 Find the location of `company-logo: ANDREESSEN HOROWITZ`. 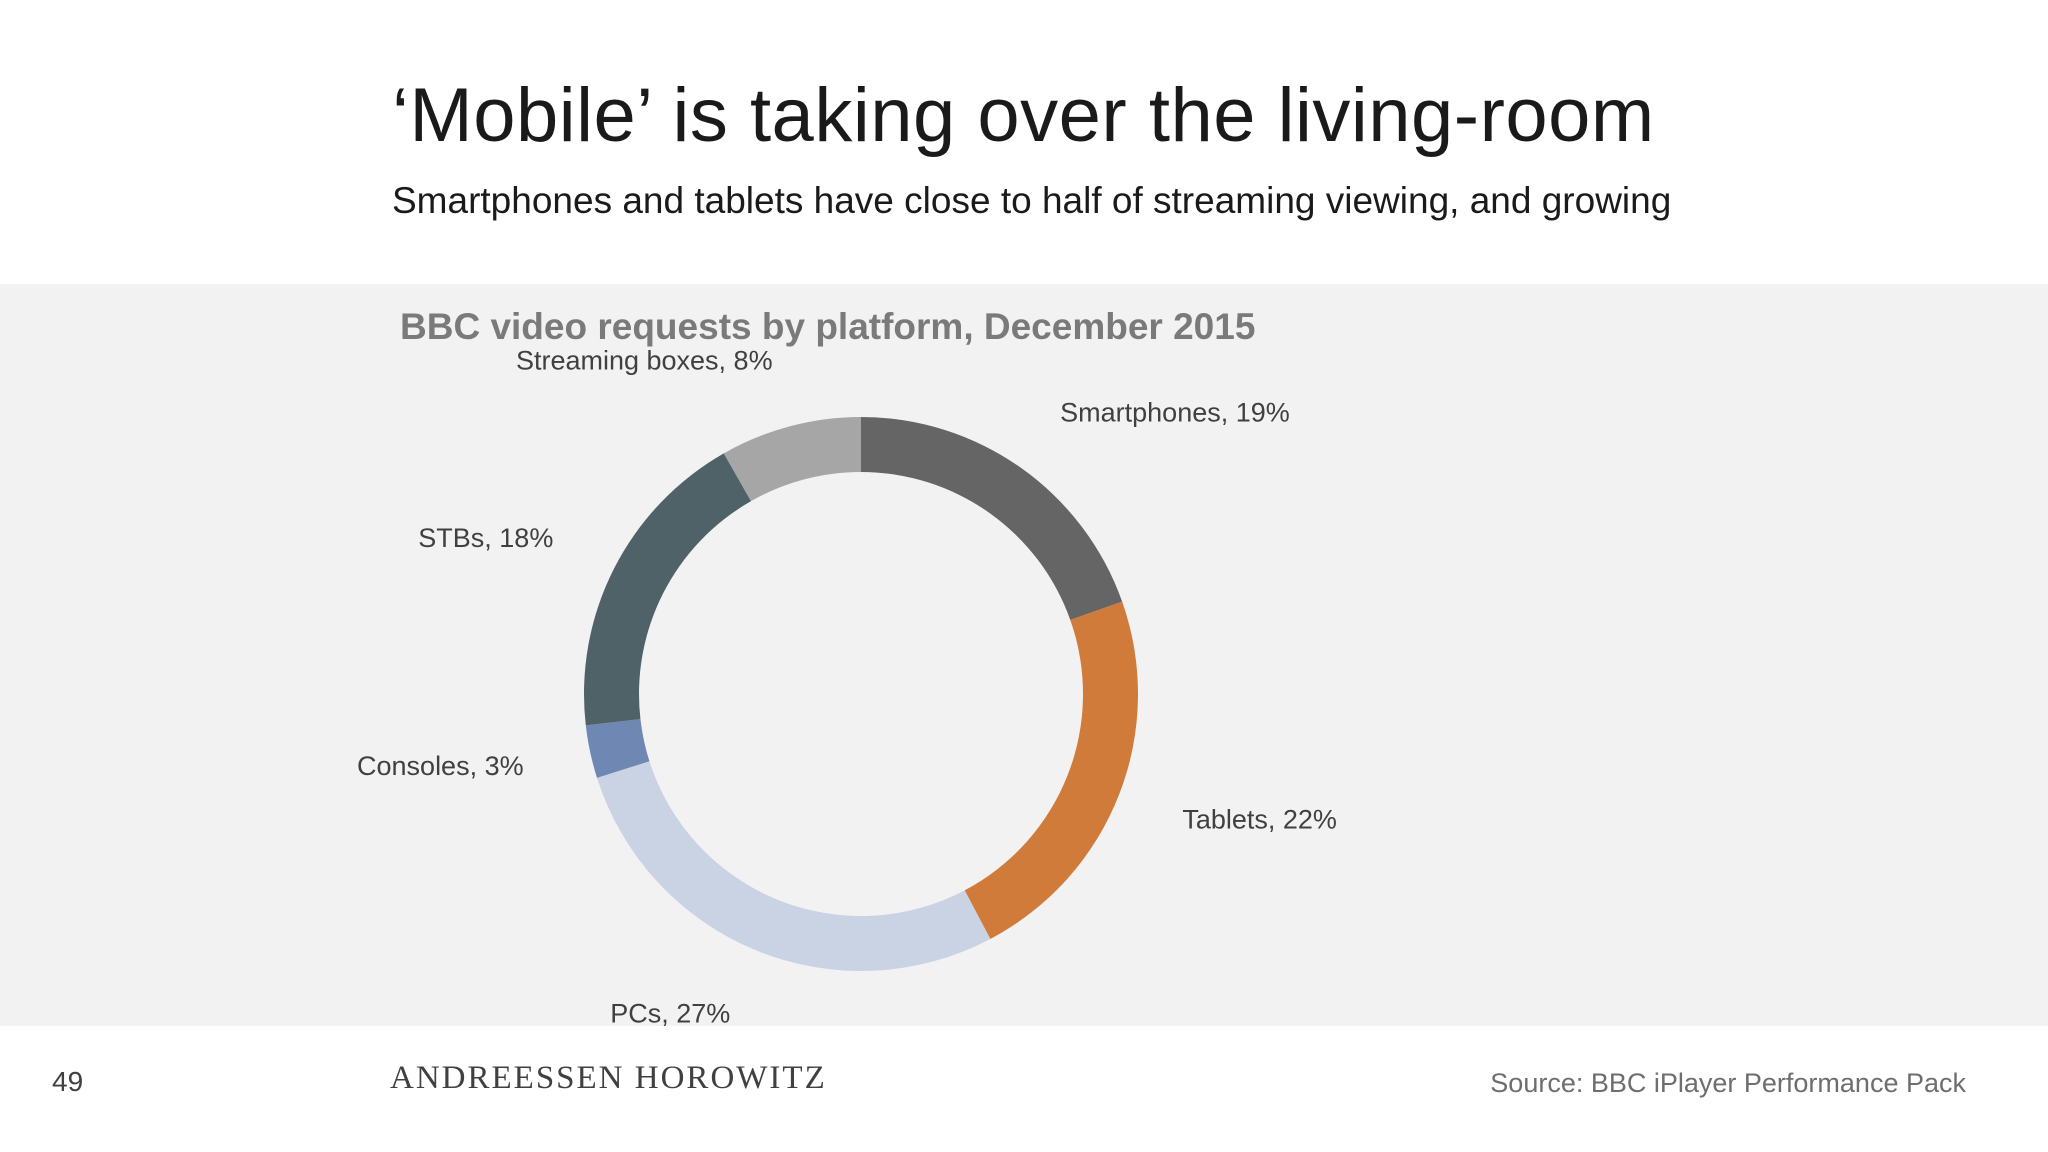

company-logo: ANDREESSEN HOROWITZ is located at coordinates (608, 1078).